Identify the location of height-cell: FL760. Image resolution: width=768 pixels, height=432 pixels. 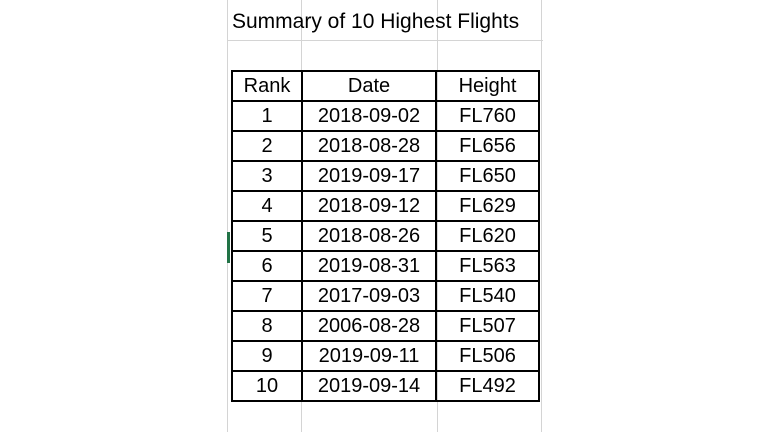
(487, 116).